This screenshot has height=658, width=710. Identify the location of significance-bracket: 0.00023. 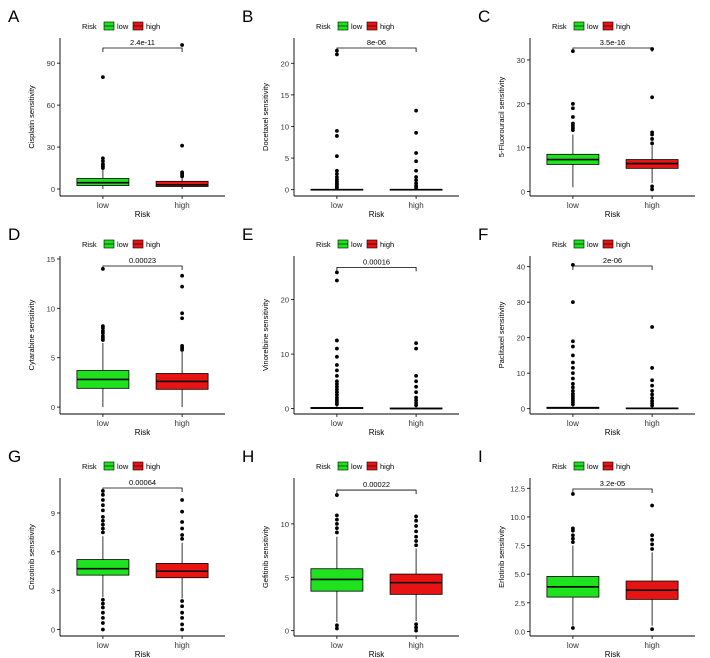
(142, 263).